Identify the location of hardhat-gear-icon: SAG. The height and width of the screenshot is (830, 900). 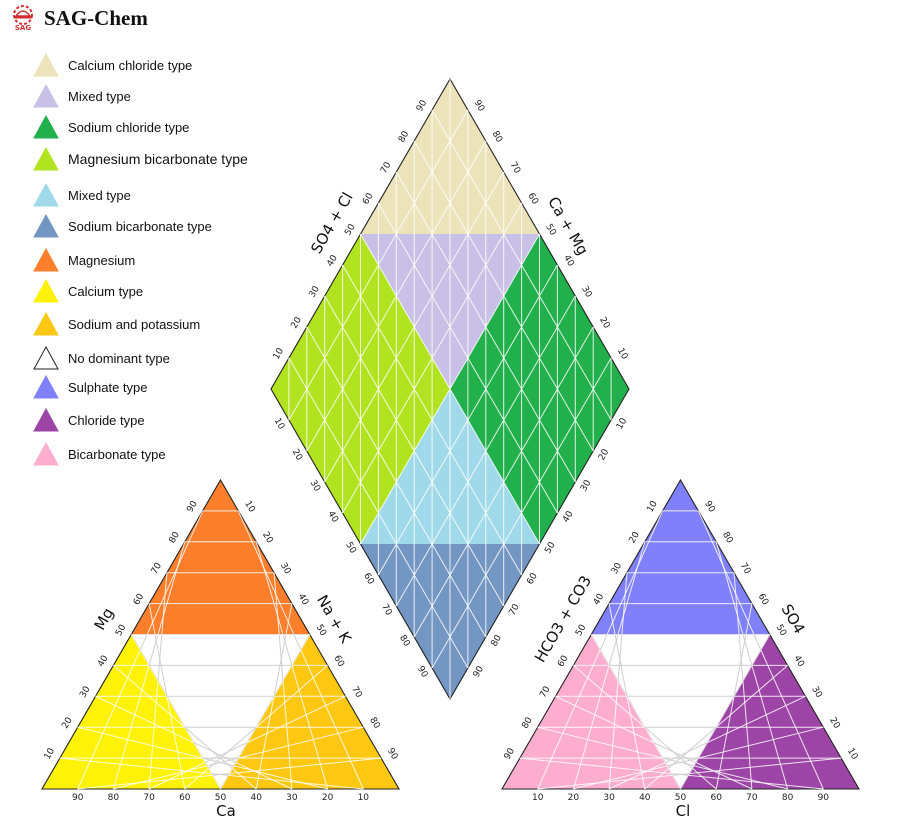
(23, 18).